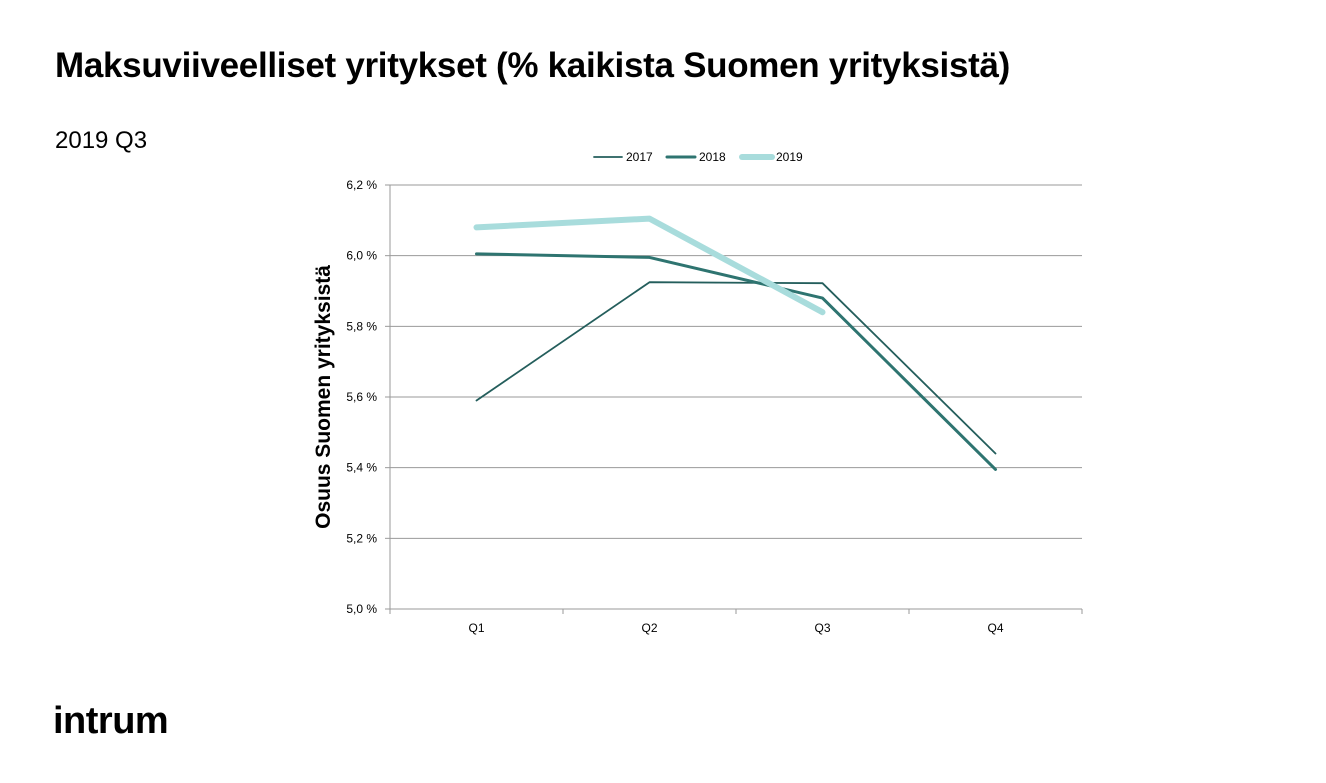  Describe the element at coordinates (698, 157) in the screenshot. I see `chart-legend: 2017 2018 2019` at that location.